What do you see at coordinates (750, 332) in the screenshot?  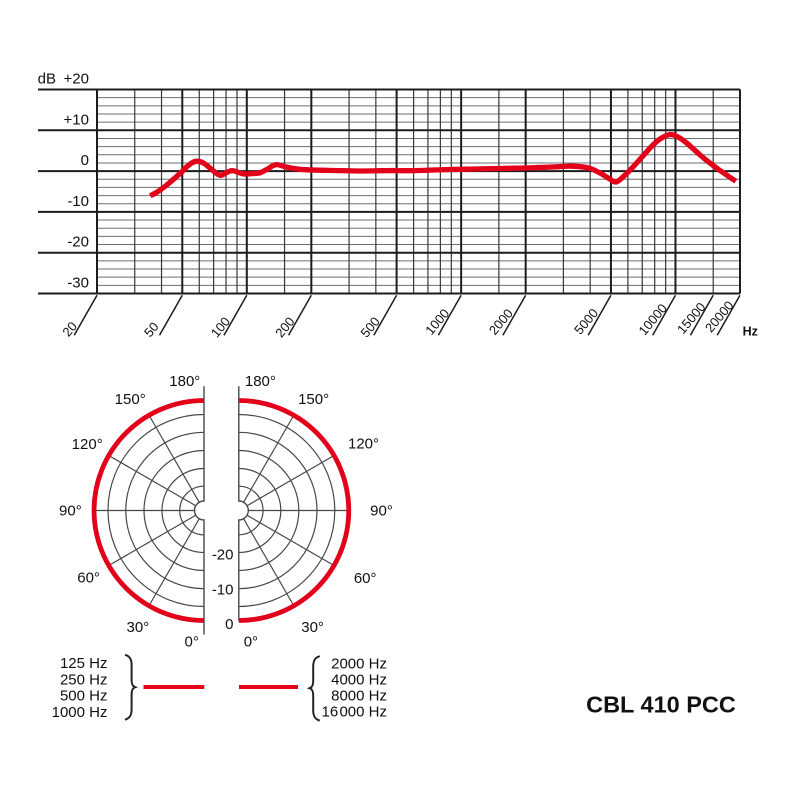 I see `svg-text: Hz` at bounding box center [750, 332].